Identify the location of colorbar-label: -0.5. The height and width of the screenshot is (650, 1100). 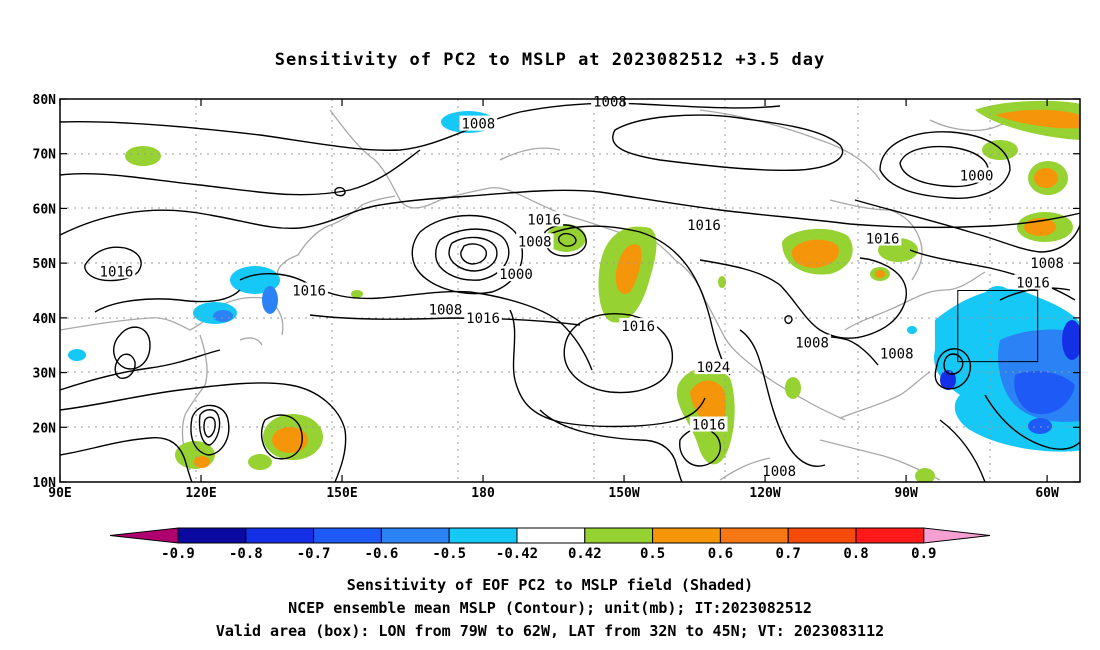
(449, 554).